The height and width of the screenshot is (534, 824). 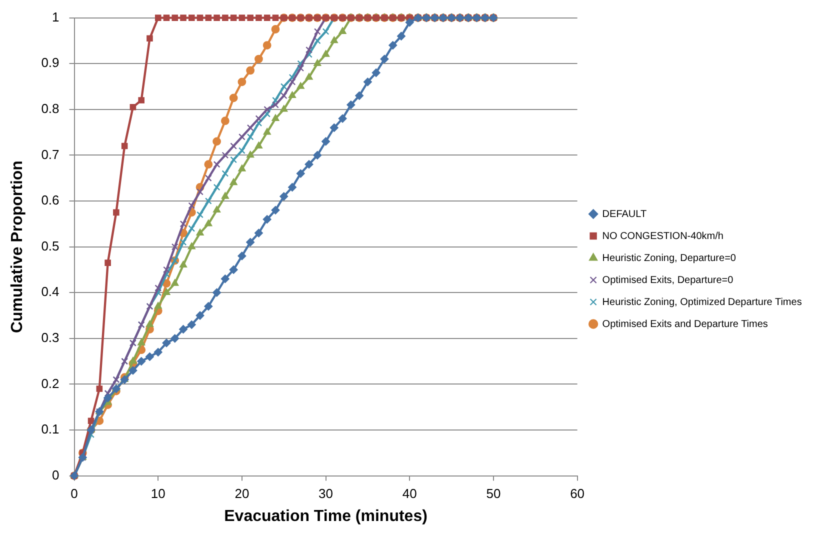 I want to click on legend-label: NO CONGESTION-40km/h, so click(x=663, y=236).